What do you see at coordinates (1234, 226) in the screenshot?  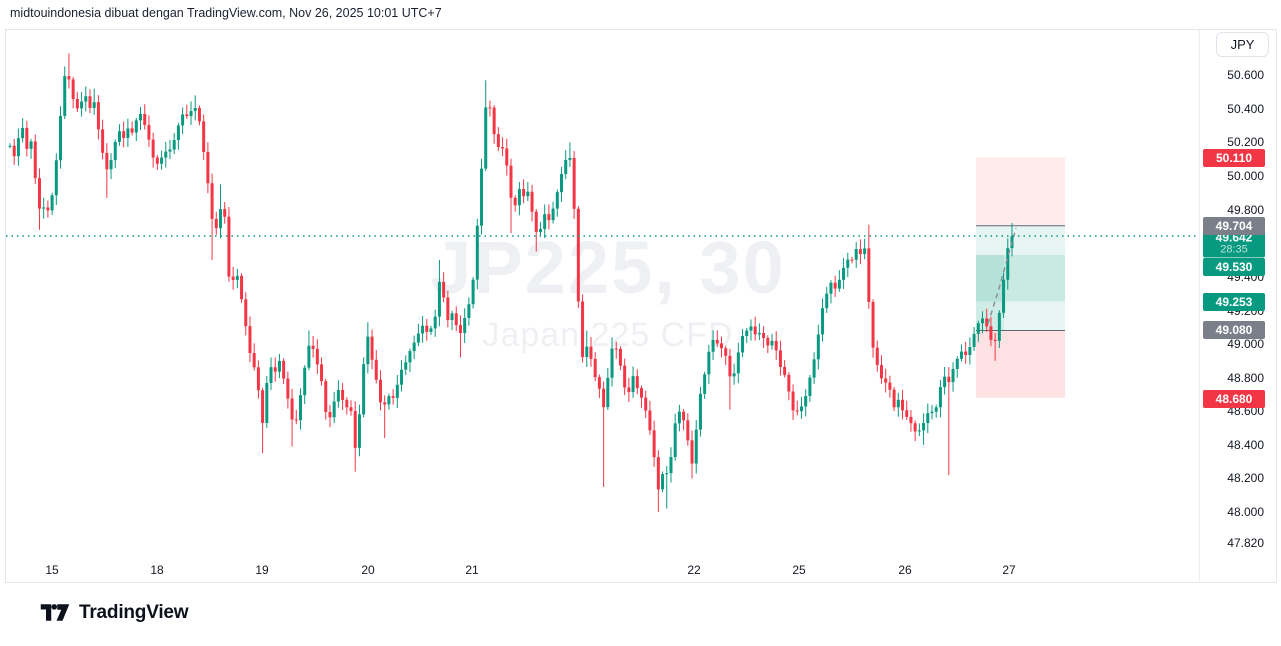 I see `price-level-badge: 49.704` at bounding box center [1234, 226].